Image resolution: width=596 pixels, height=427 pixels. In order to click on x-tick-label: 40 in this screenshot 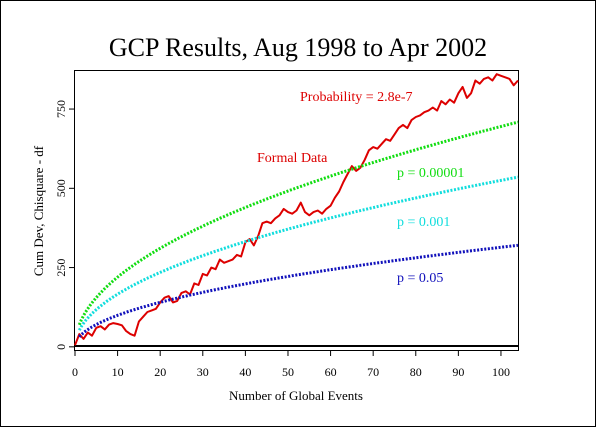, I will do `click(245, 372)`.